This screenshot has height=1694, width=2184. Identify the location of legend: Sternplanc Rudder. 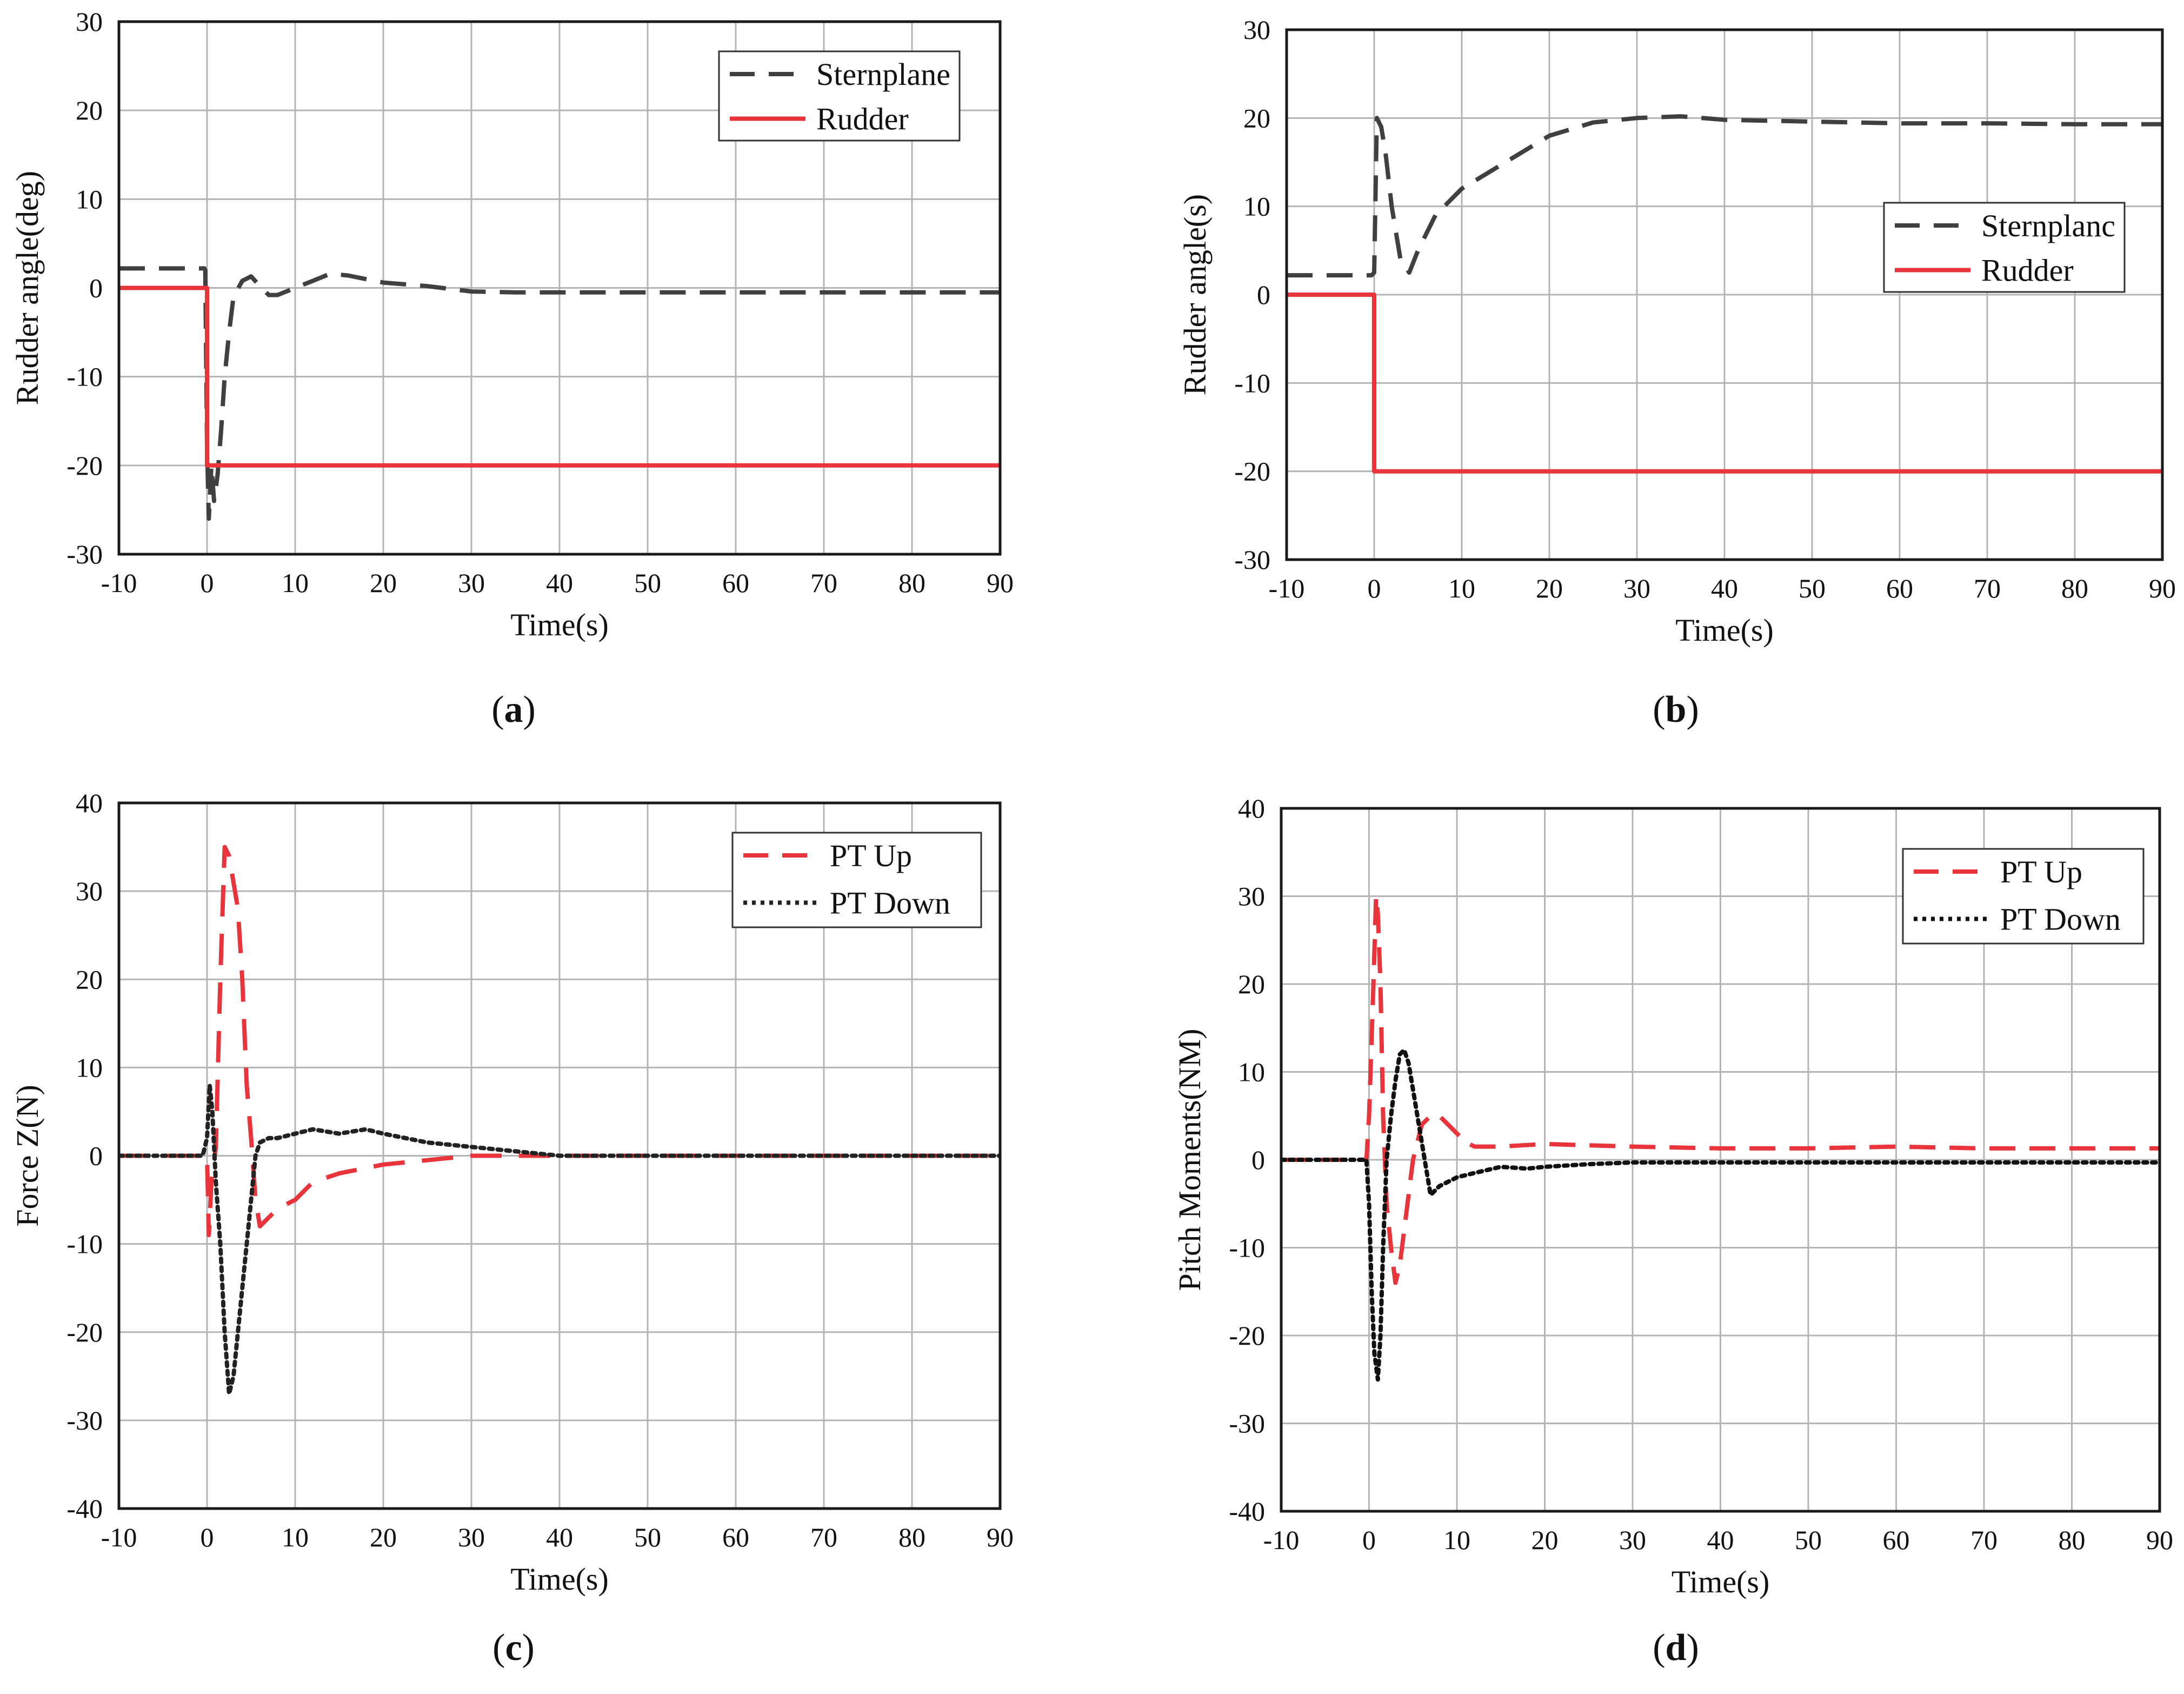
(2005, 247).